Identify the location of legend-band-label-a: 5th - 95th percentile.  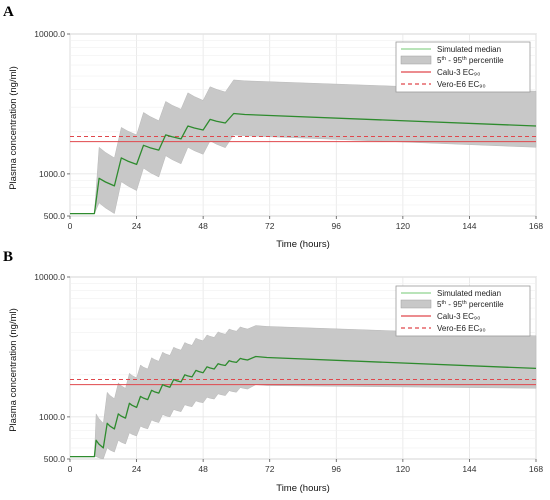
(470, 60).